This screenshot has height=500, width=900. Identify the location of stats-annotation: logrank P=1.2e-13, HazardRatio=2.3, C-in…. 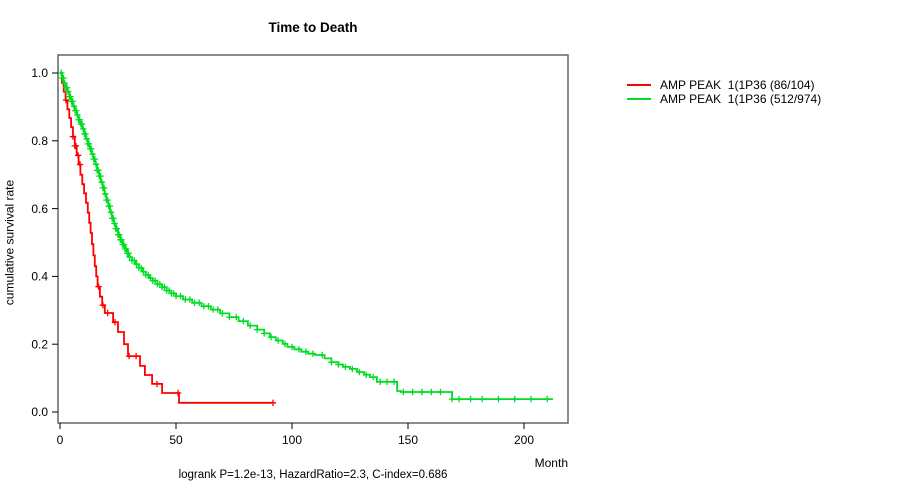
(313, 475).